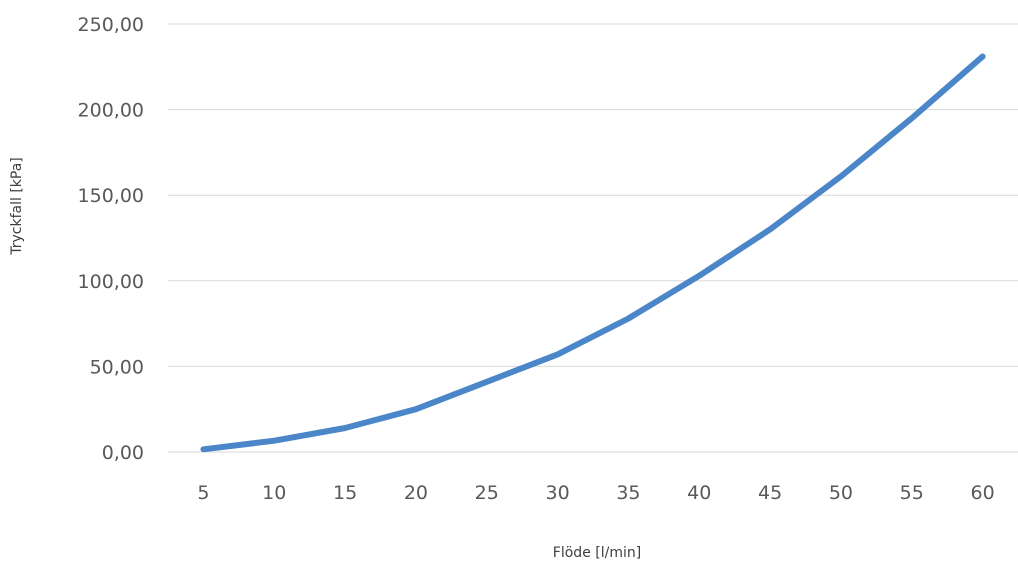 Image resolution: width=1018 pixels, height=568 pixels. Describe the element at coordinates (982, 493) in the screenshot. I see `x-tick-label: 60` at that location.